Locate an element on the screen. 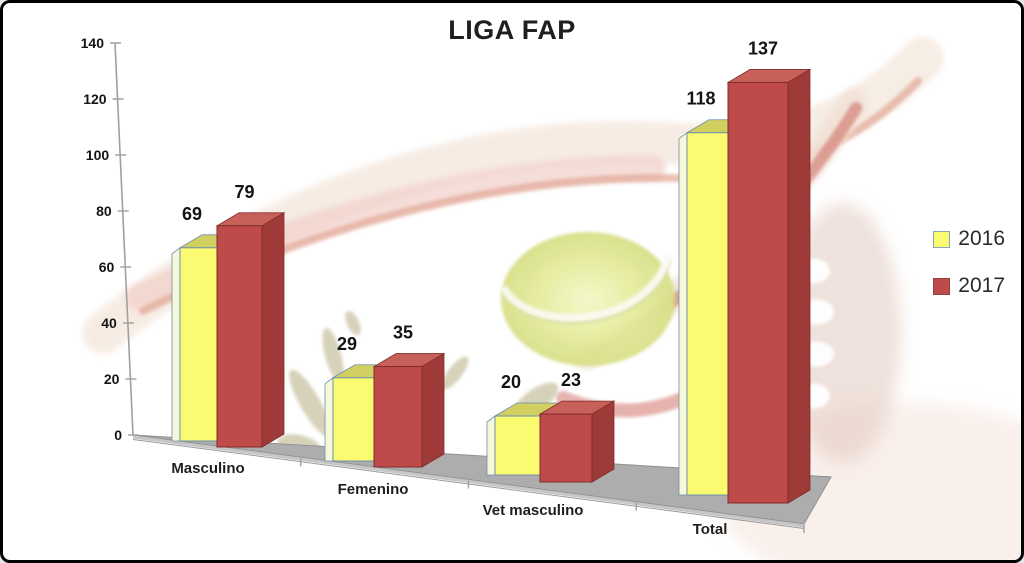 The width and height of the screenshot is (1024, 563). y-tick-label: 120 is located at coordinates (95, 99).